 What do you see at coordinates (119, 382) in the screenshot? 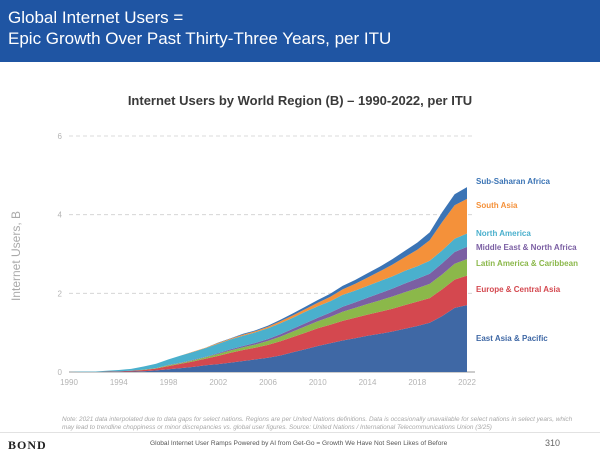
I see `x-tick-label-1994: 1994` at bounding box center [119, 382].